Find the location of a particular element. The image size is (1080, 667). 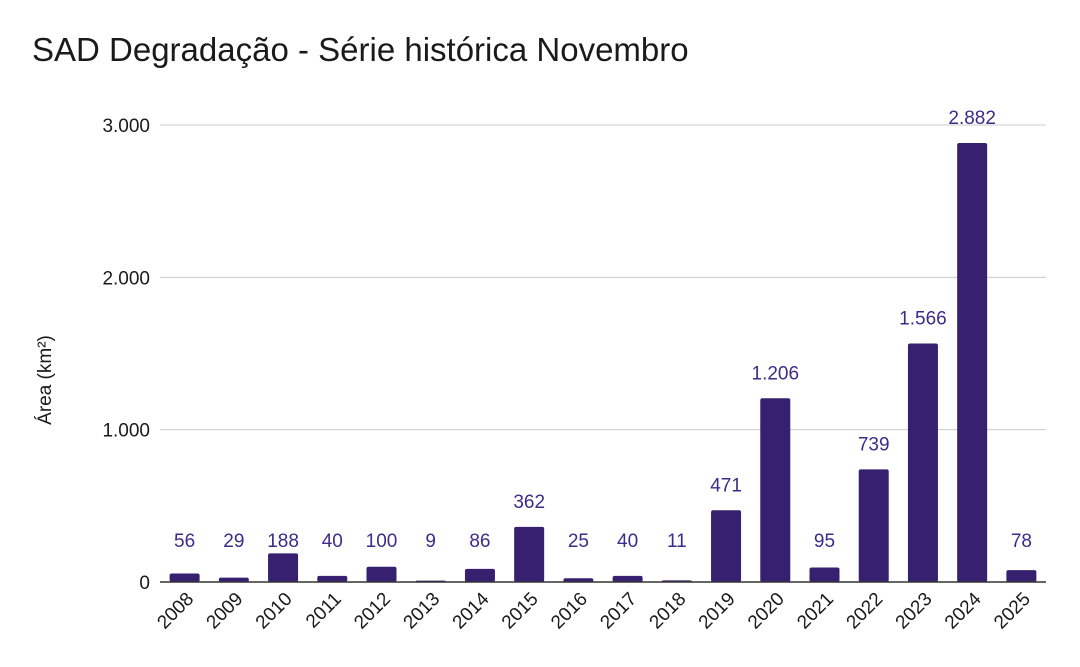

bar-2021 is located at coordinates (824, 574).